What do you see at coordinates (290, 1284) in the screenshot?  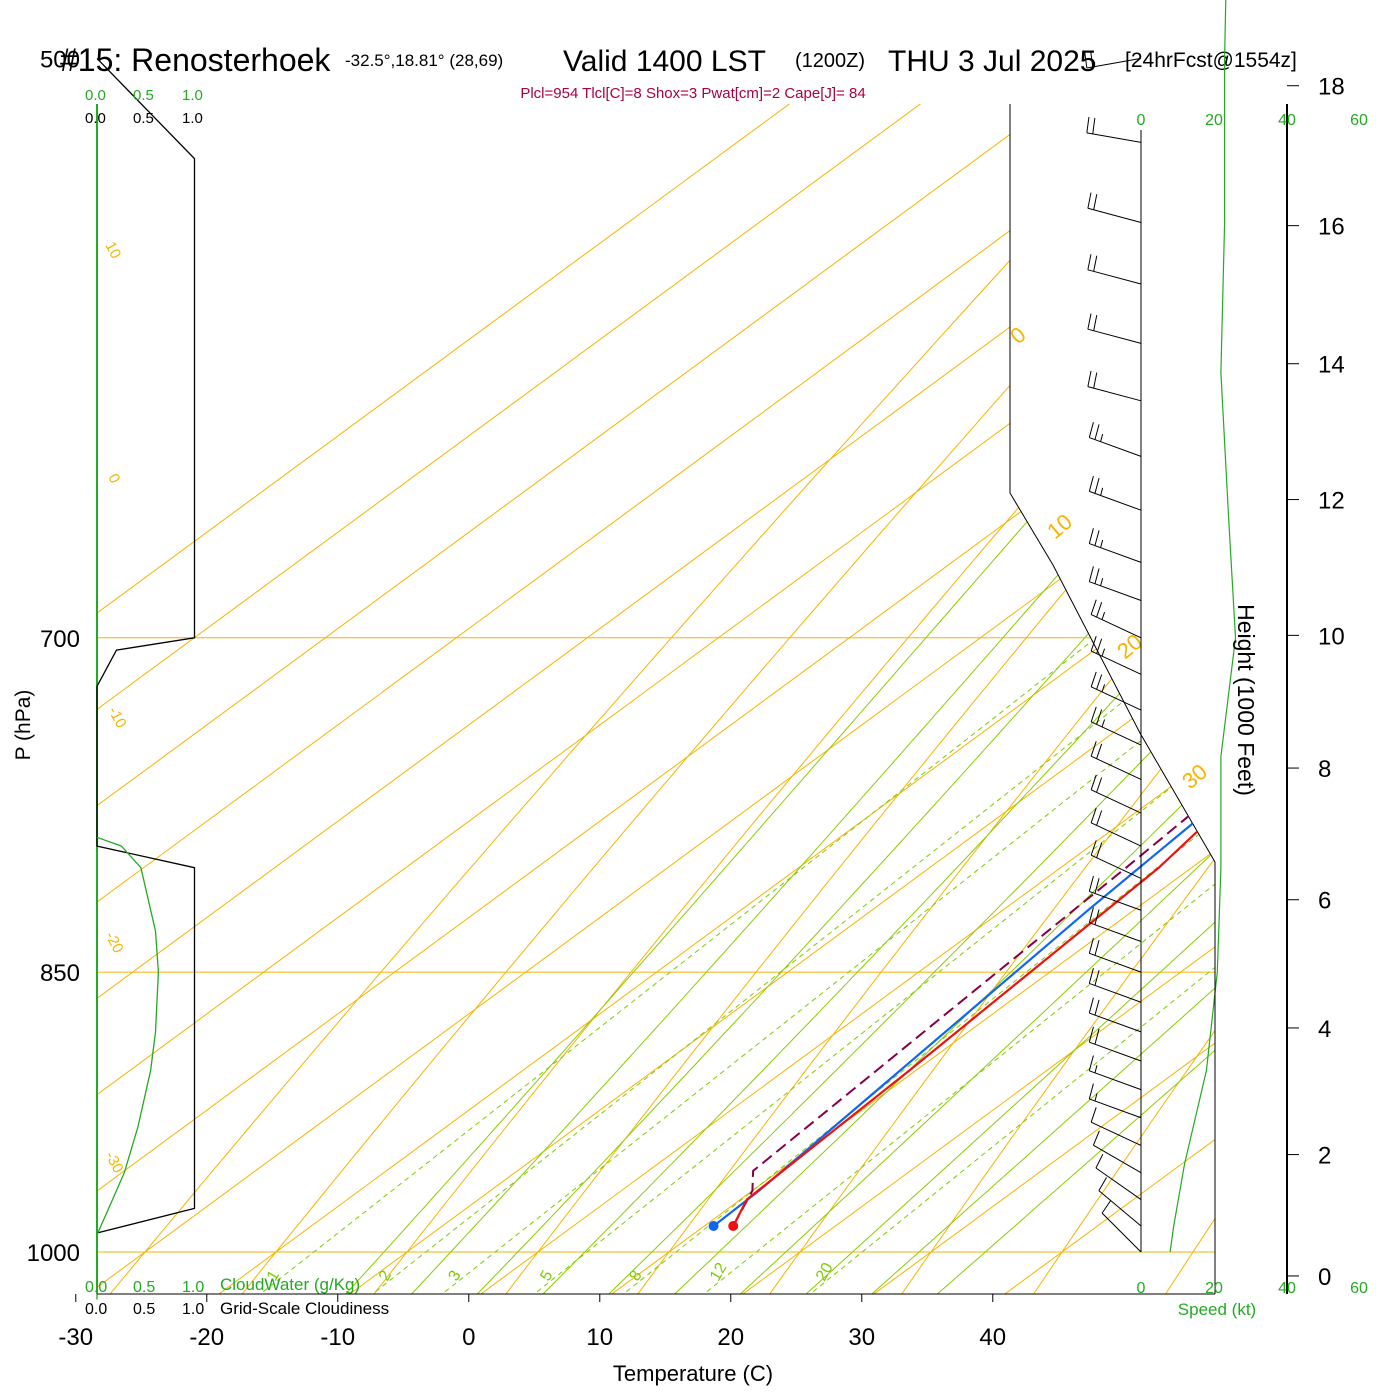 I see `cloudwater-label: CloudWater (g/Kg)` at bounding box center [290, 1284].